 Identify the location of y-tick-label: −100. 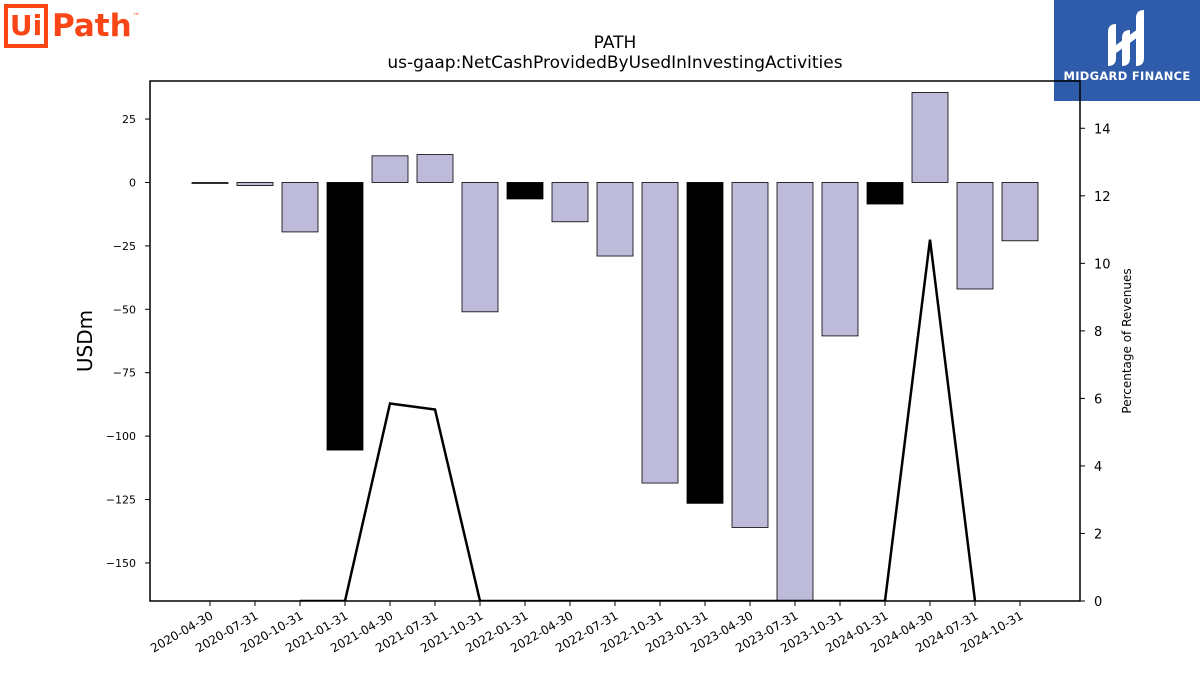
(121, 436).